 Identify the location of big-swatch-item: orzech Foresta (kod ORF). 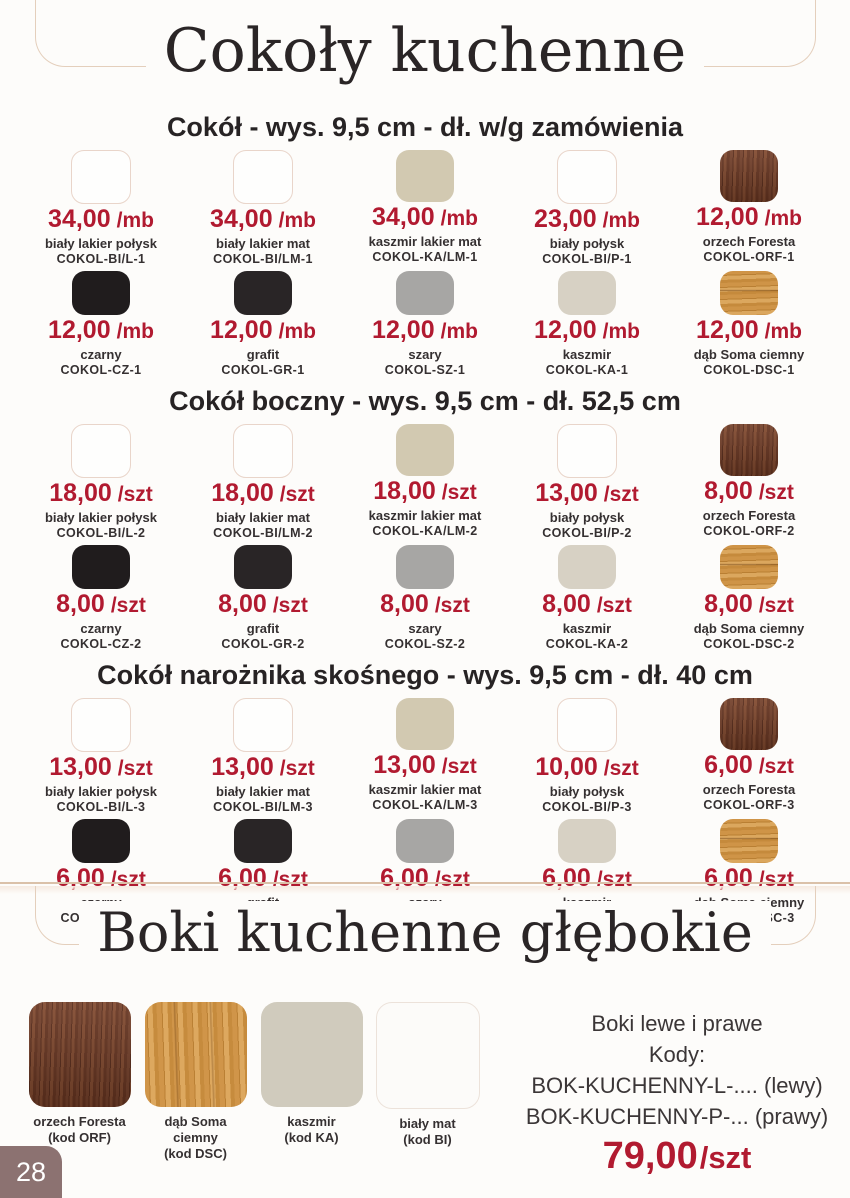
(79, 1082).